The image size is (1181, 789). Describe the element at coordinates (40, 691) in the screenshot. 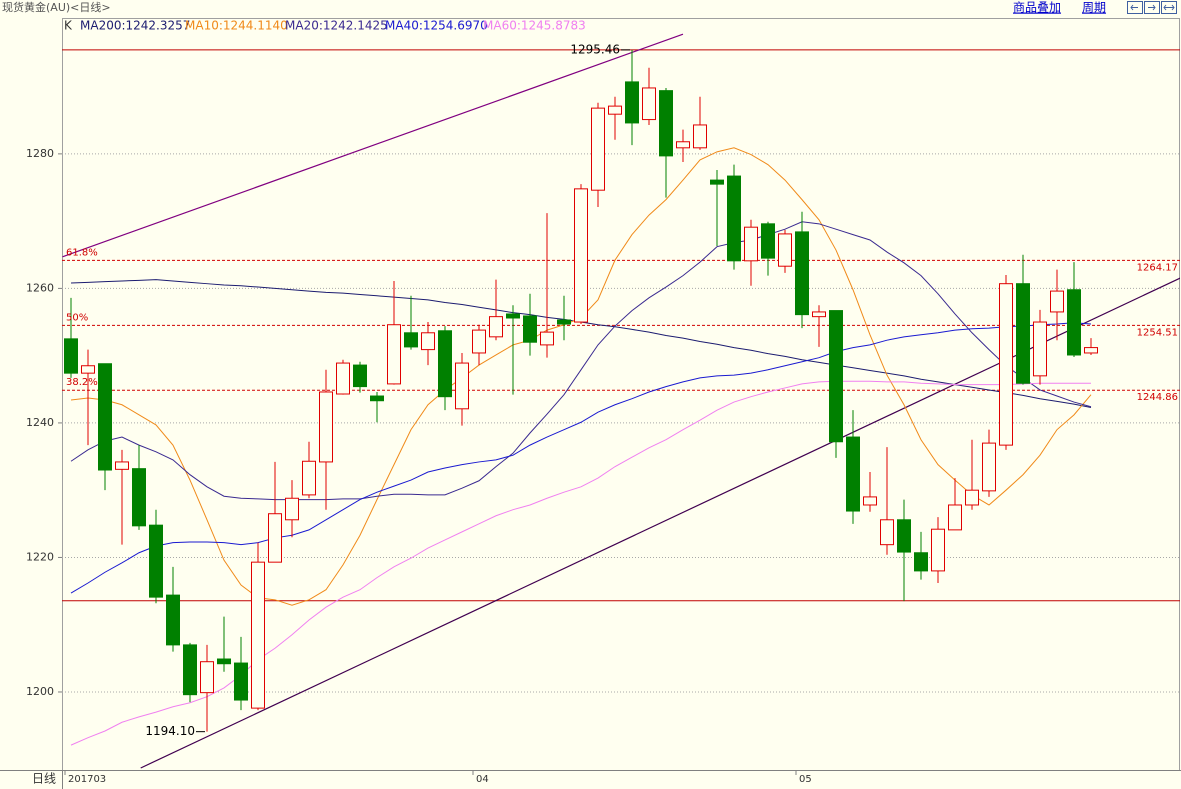

I see `y-tick-label: 1200` at that location.